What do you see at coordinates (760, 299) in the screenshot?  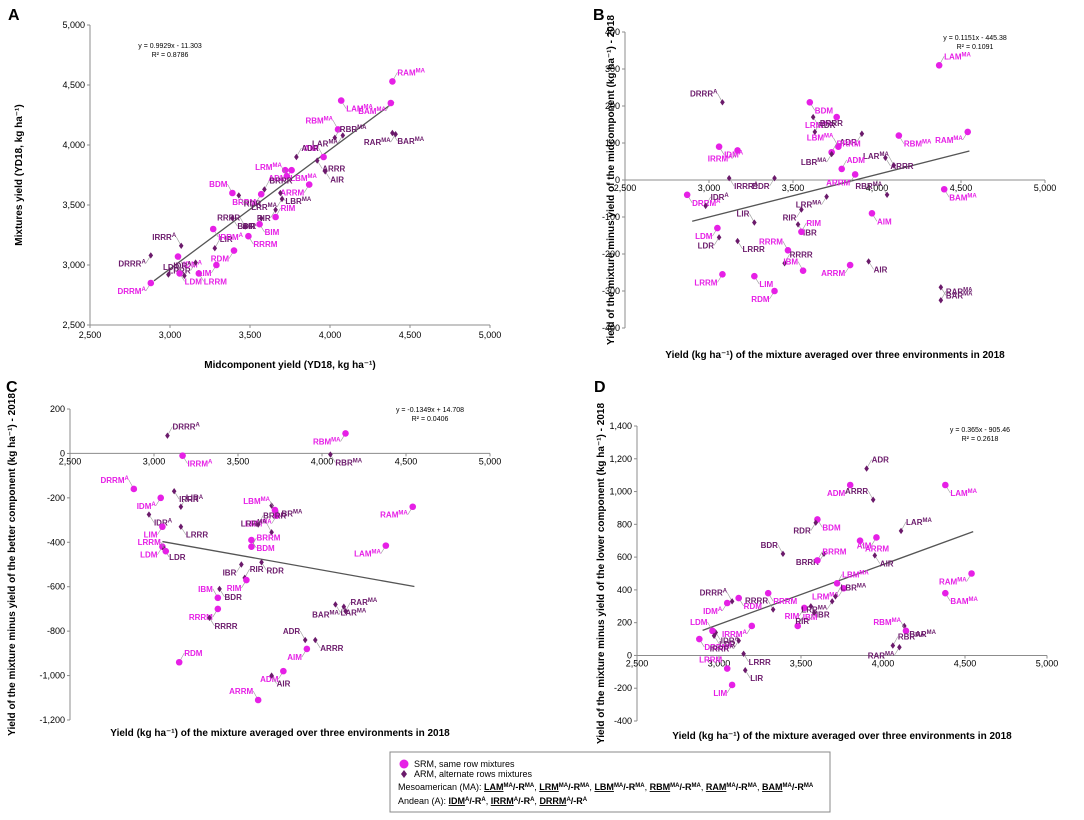 I see `panel-b-point-label: RDM` at bounding box center [760, 299].